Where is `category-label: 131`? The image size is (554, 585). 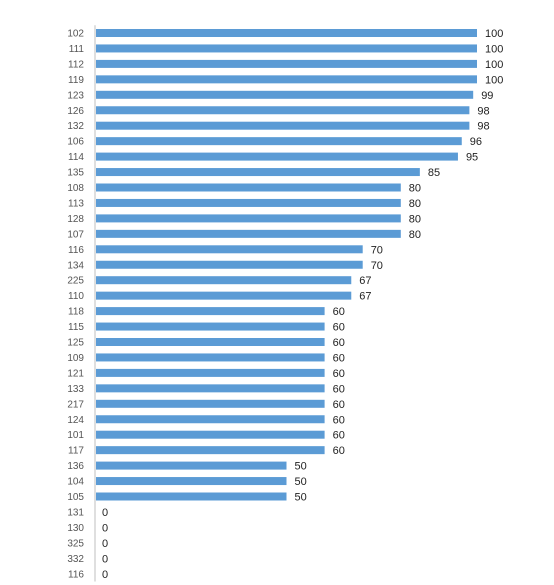
category-label: 131 is located at coordinates (75, 512).